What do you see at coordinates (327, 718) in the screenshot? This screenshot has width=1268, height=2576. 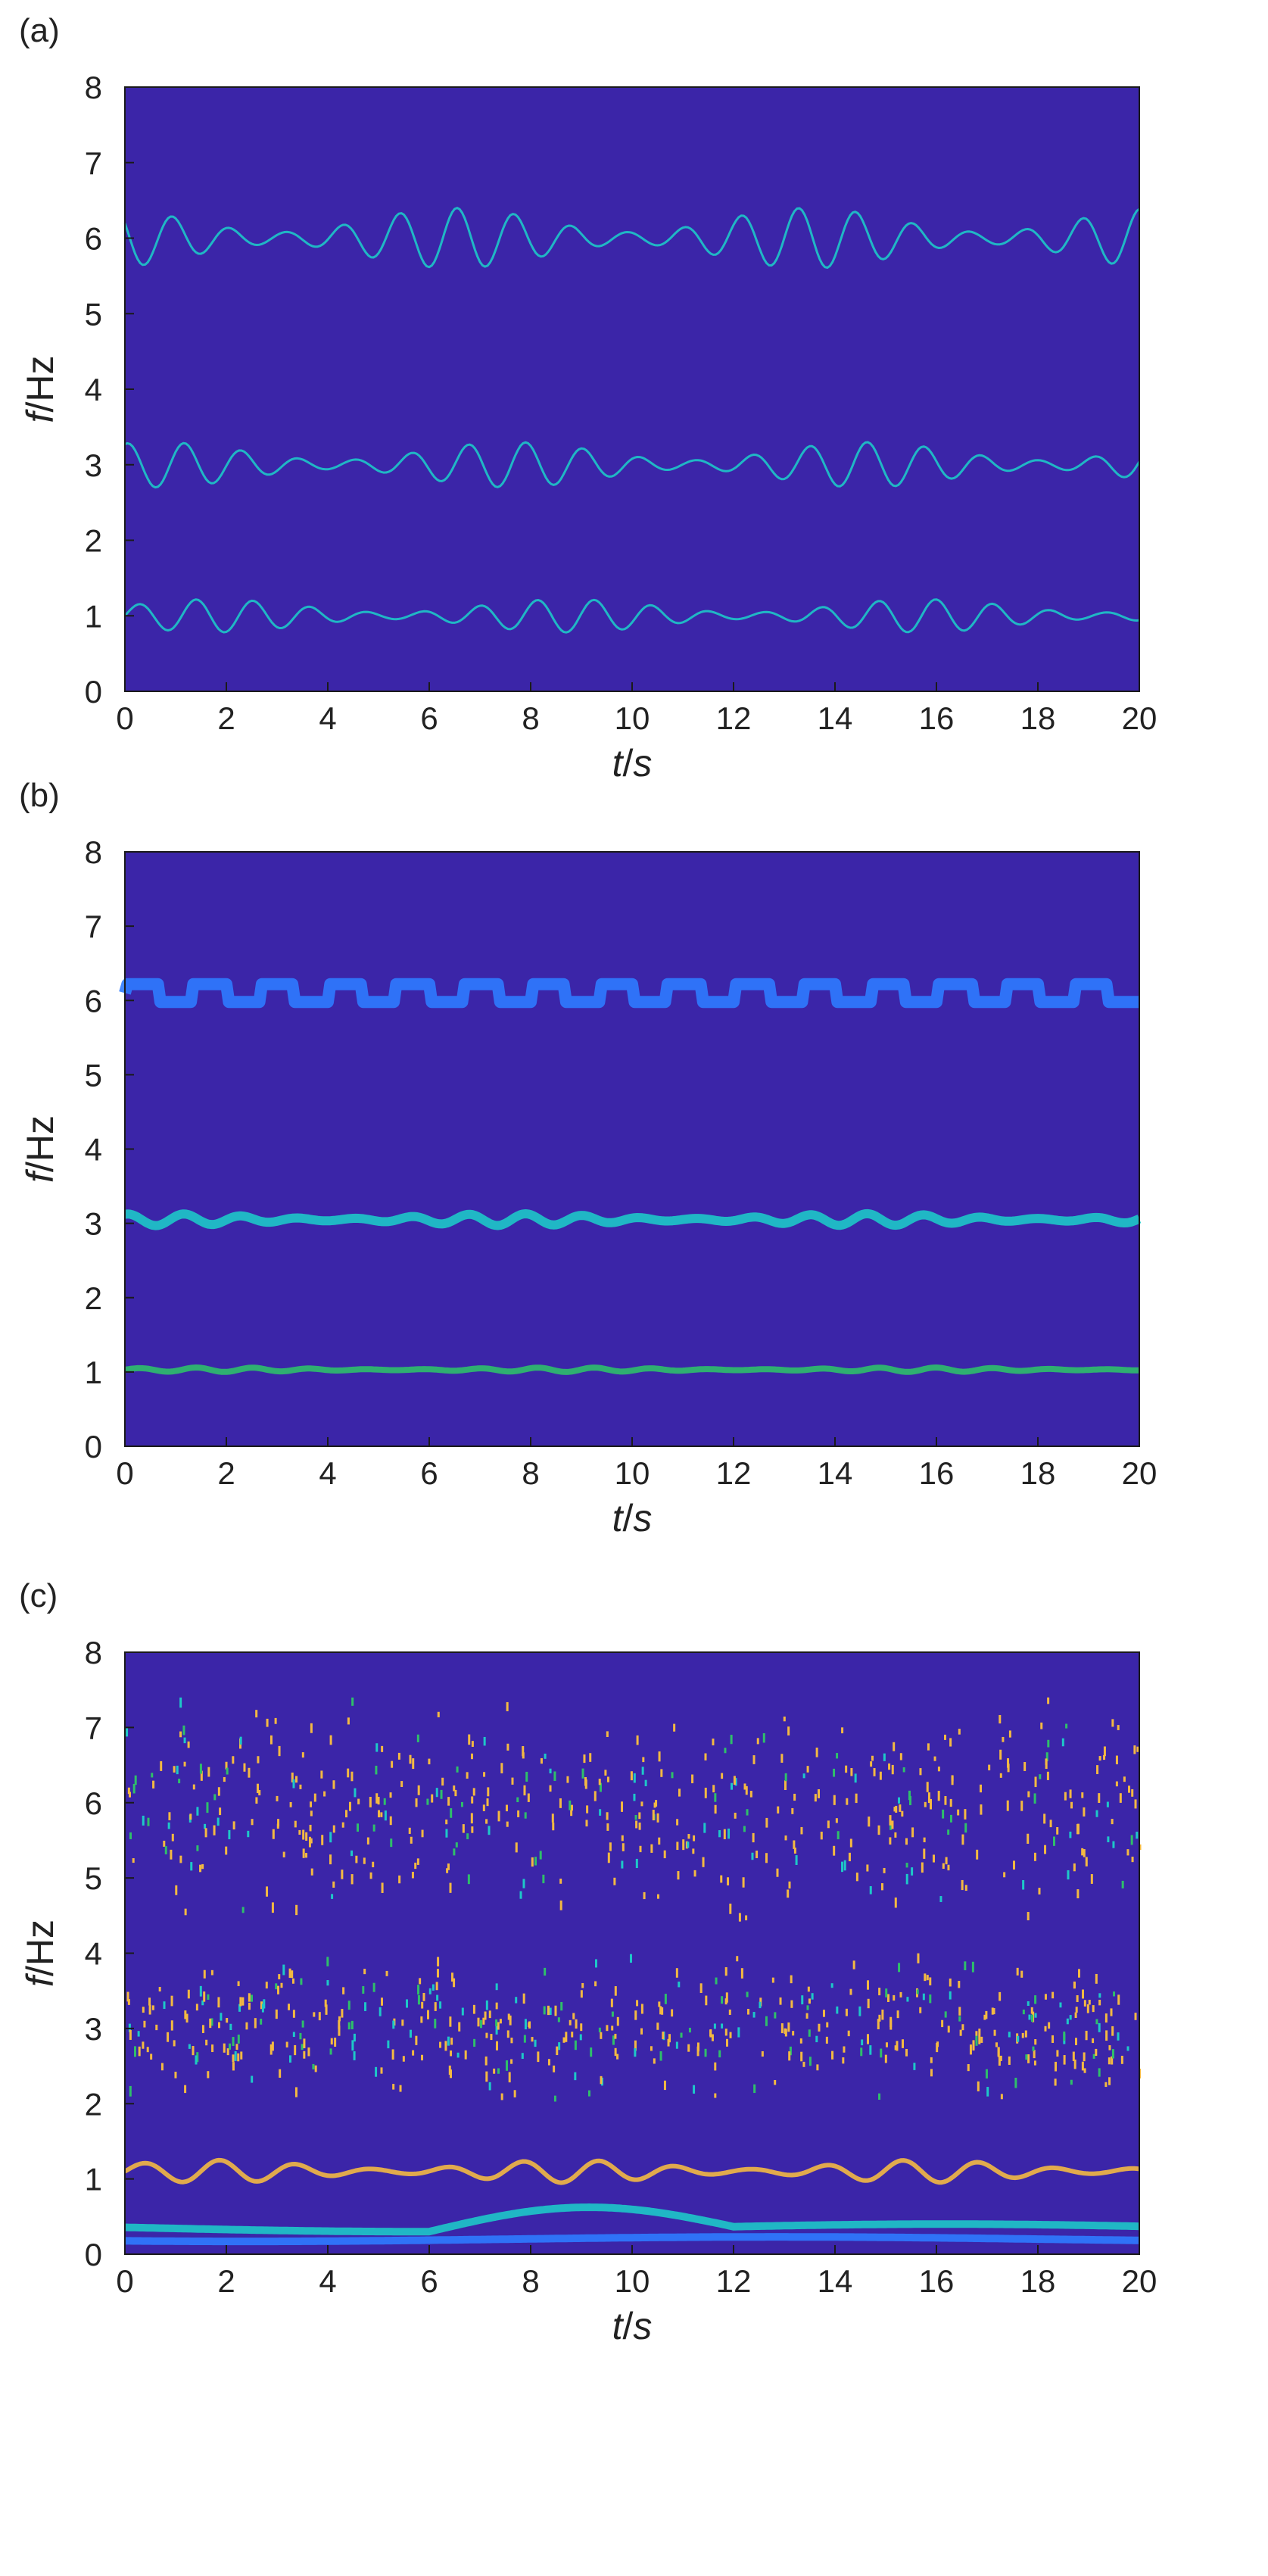 I see `x-tick-label: 4` at bounding box center [327, 718].